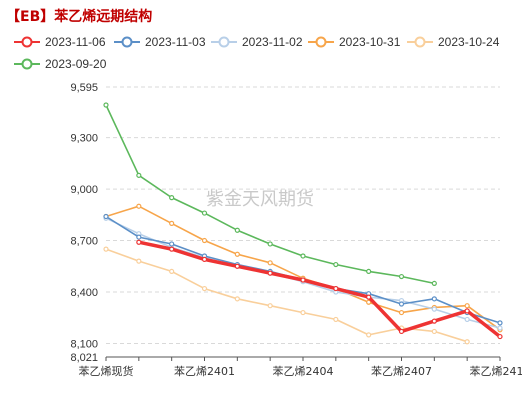  I want to click on y-tick-label: 8,021, so click(84, 358).